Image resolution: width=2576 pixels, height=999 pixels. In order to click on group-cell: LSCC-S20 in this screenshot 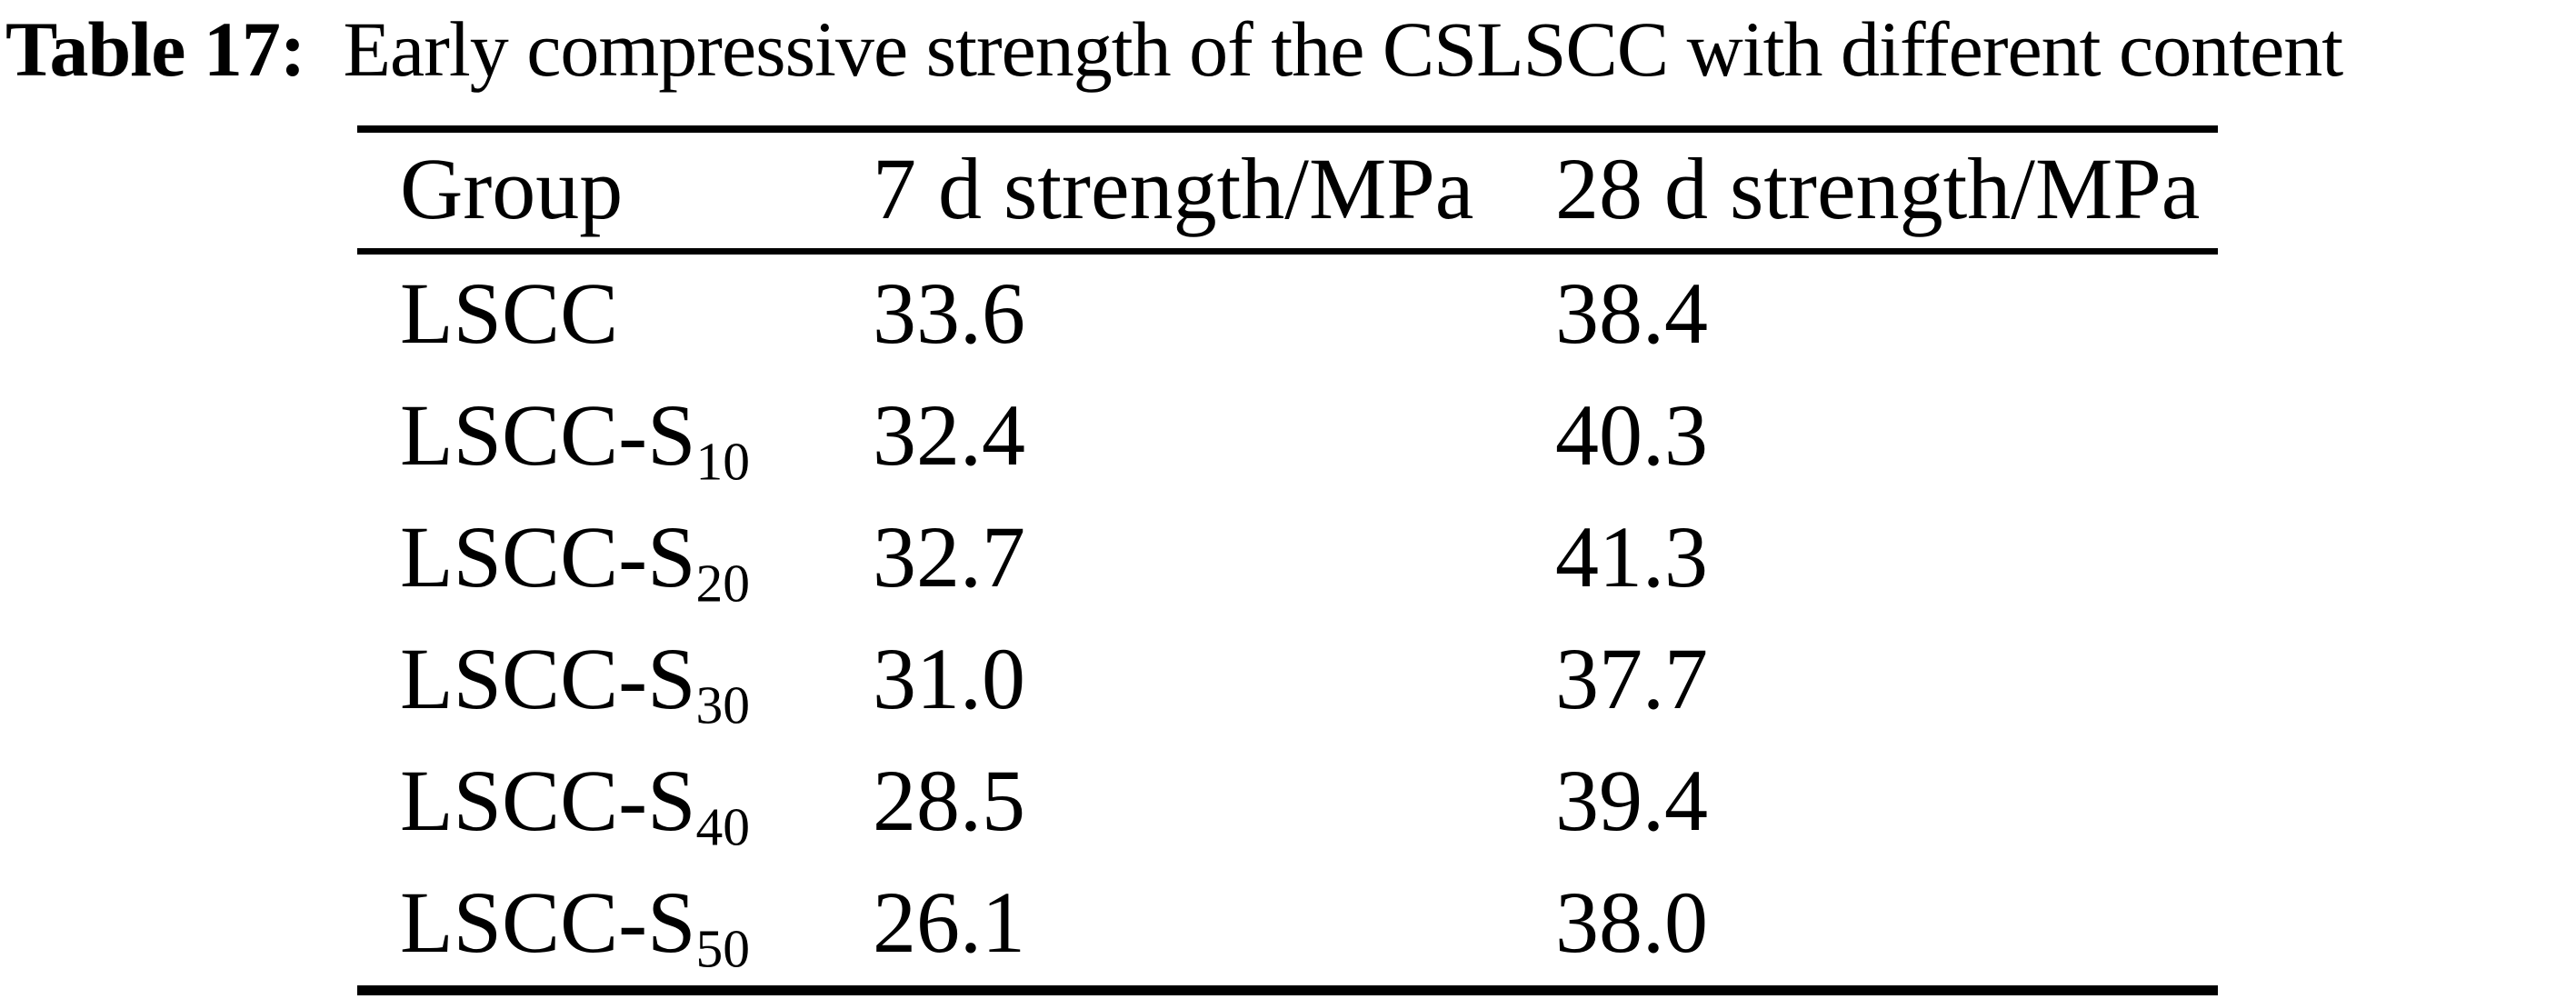, I will do `click(575, 562)`.